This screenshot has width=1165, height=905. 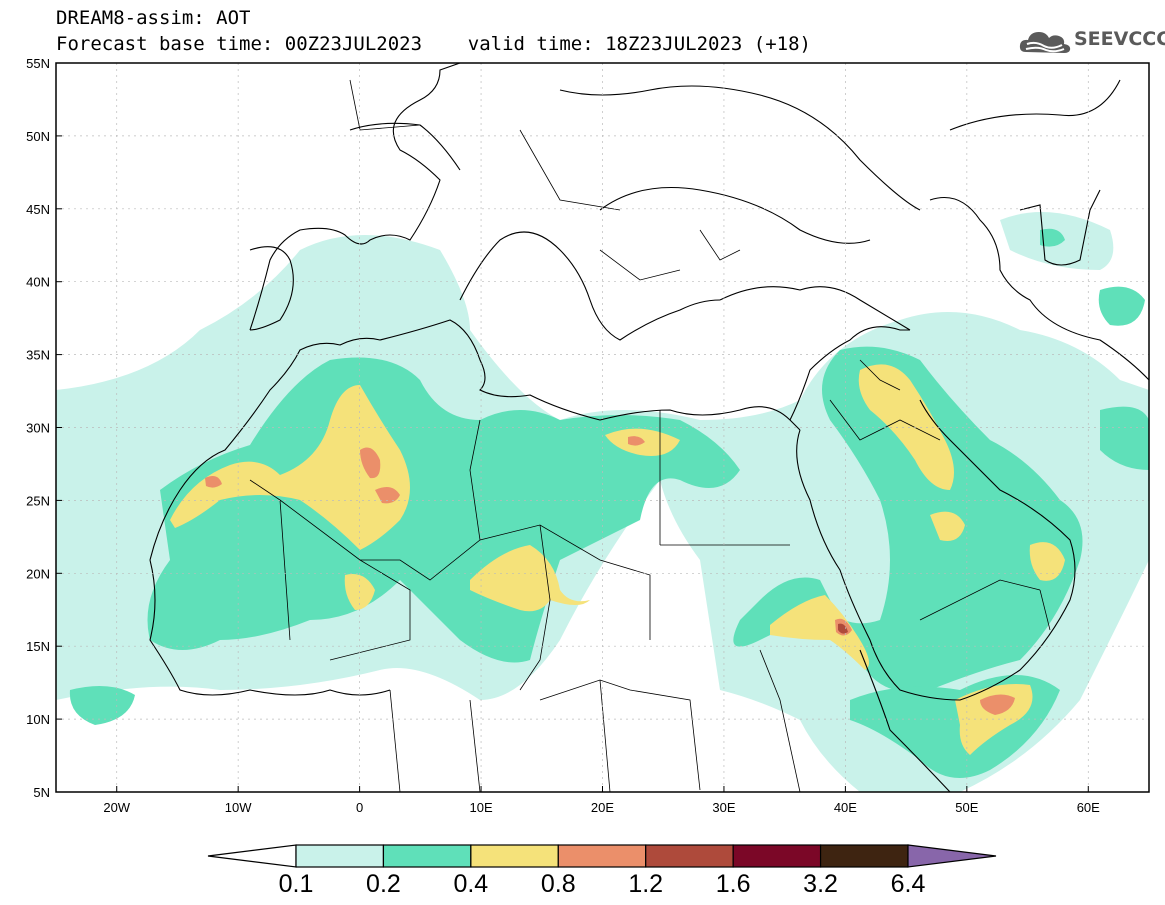 I want to click on lon-tick-label: 50E, so click(x=966, y=807).